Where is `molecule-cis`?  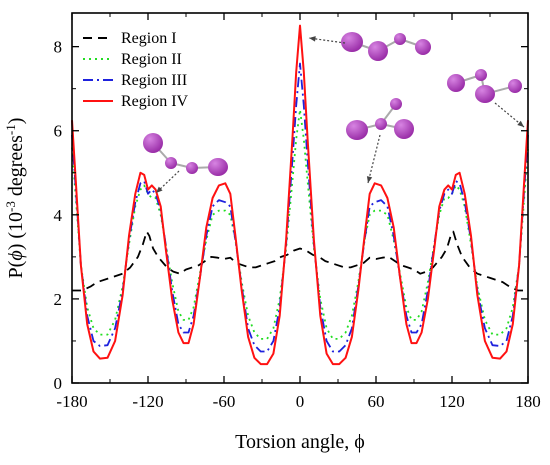 molecule-cis is located at coordinates (185, 163).